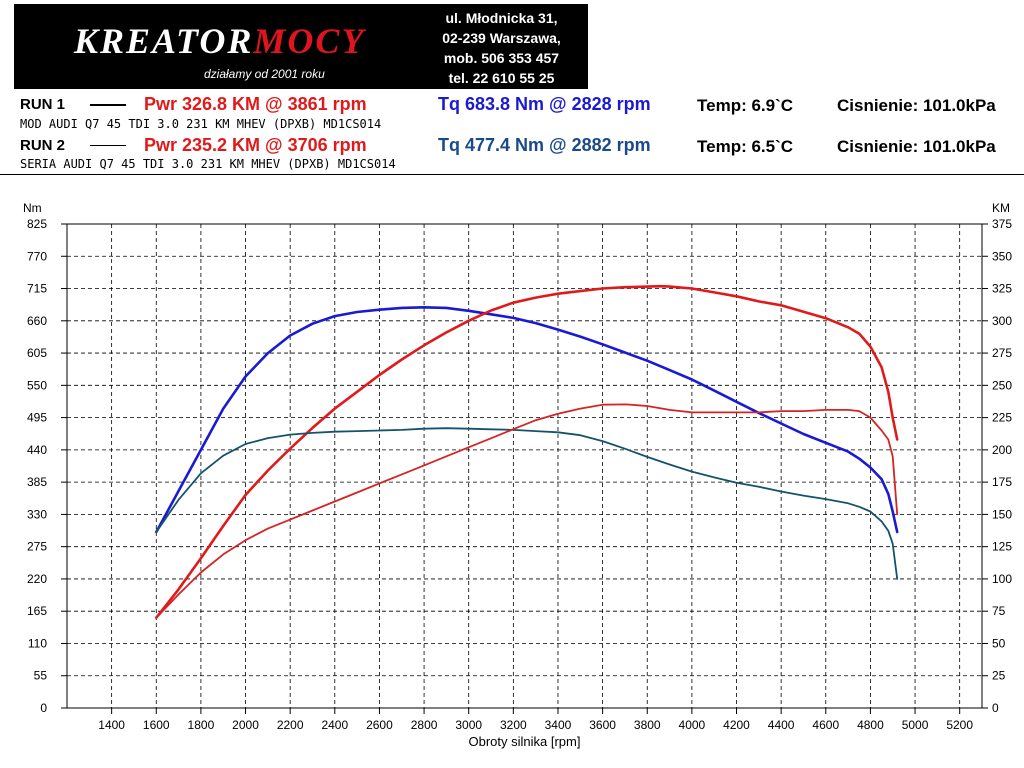 This screenshot has height=768, width=1024. Describe the element at coordinates (37, 418) in the screenshot. I see `y-left-tick-label: 495` at that location.